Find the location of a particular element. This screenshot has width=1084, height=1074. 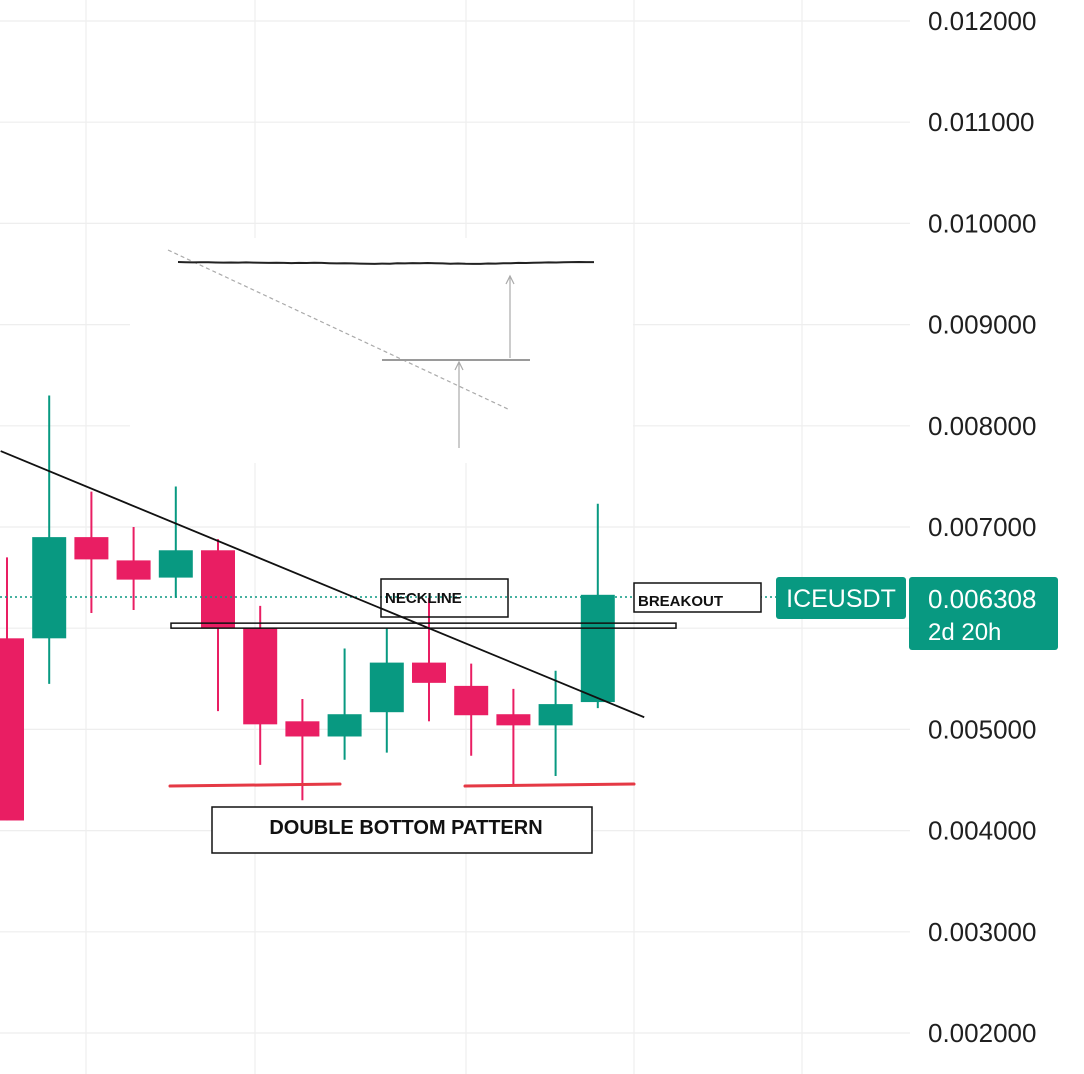

double-bottom-illustration is located at coordinates (381, 350).